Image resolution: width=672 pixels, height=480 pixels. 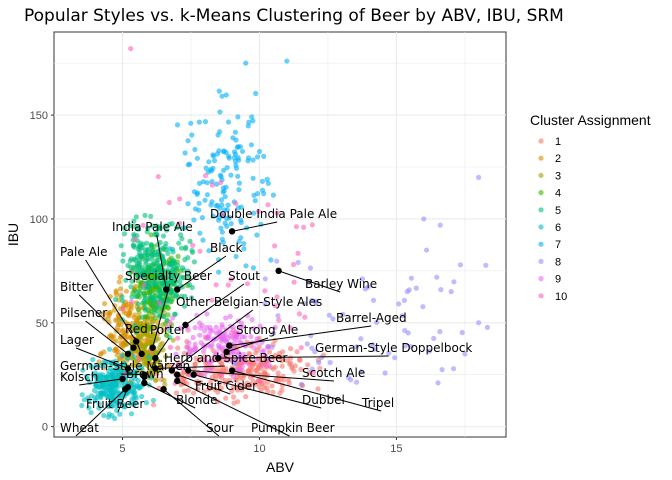 I want to click on legend-label-cluster-3: 3, so click(x=558, y=176).